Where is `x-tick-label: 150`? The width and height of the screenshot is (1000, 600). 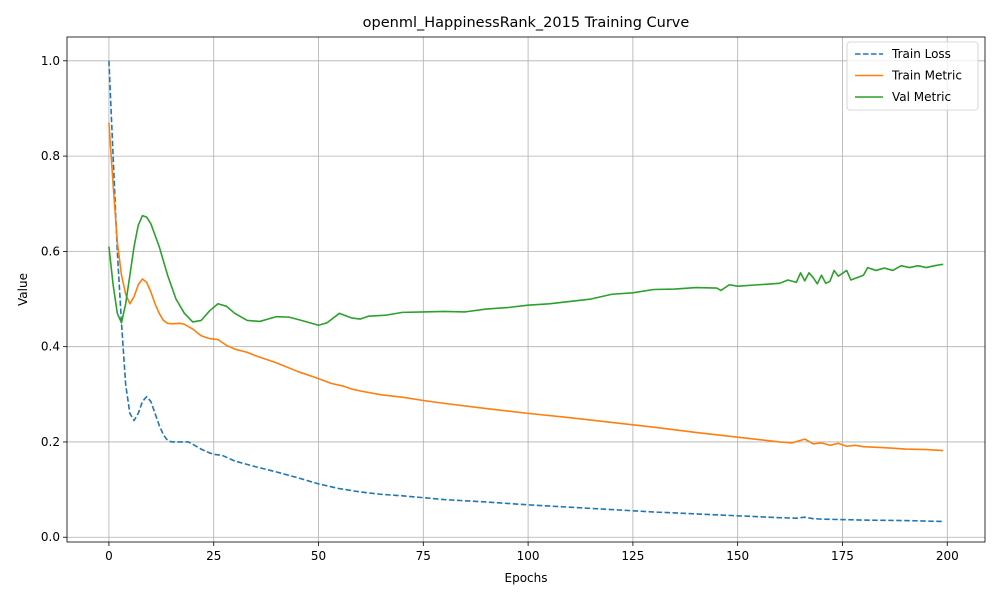 x-tick-label: 150 is located at coordinates (737, 556).